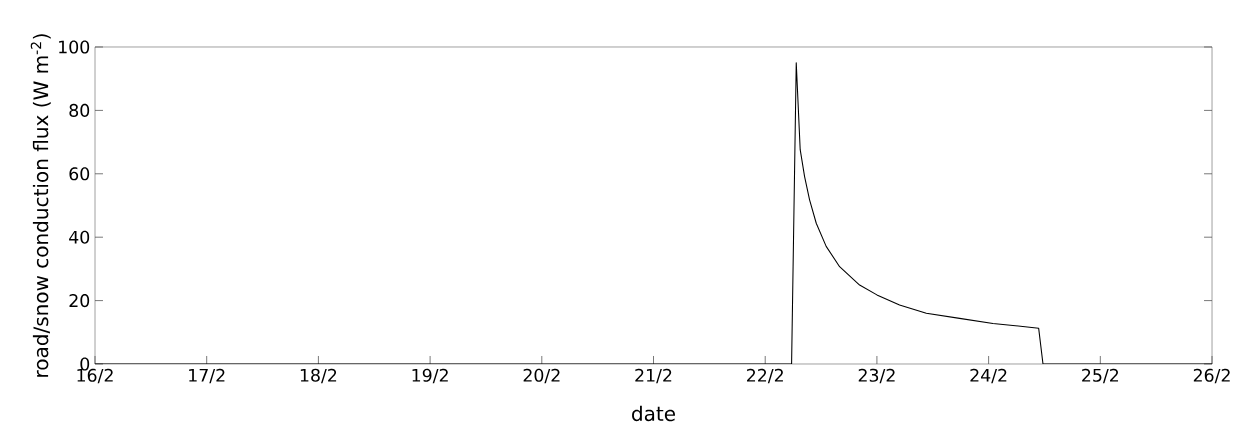 The image size is (1244, 442). What do you see at coordinates (653, 413) in the screenshot?
I see `x-axis-title: date` at bounding box center [653, 413].